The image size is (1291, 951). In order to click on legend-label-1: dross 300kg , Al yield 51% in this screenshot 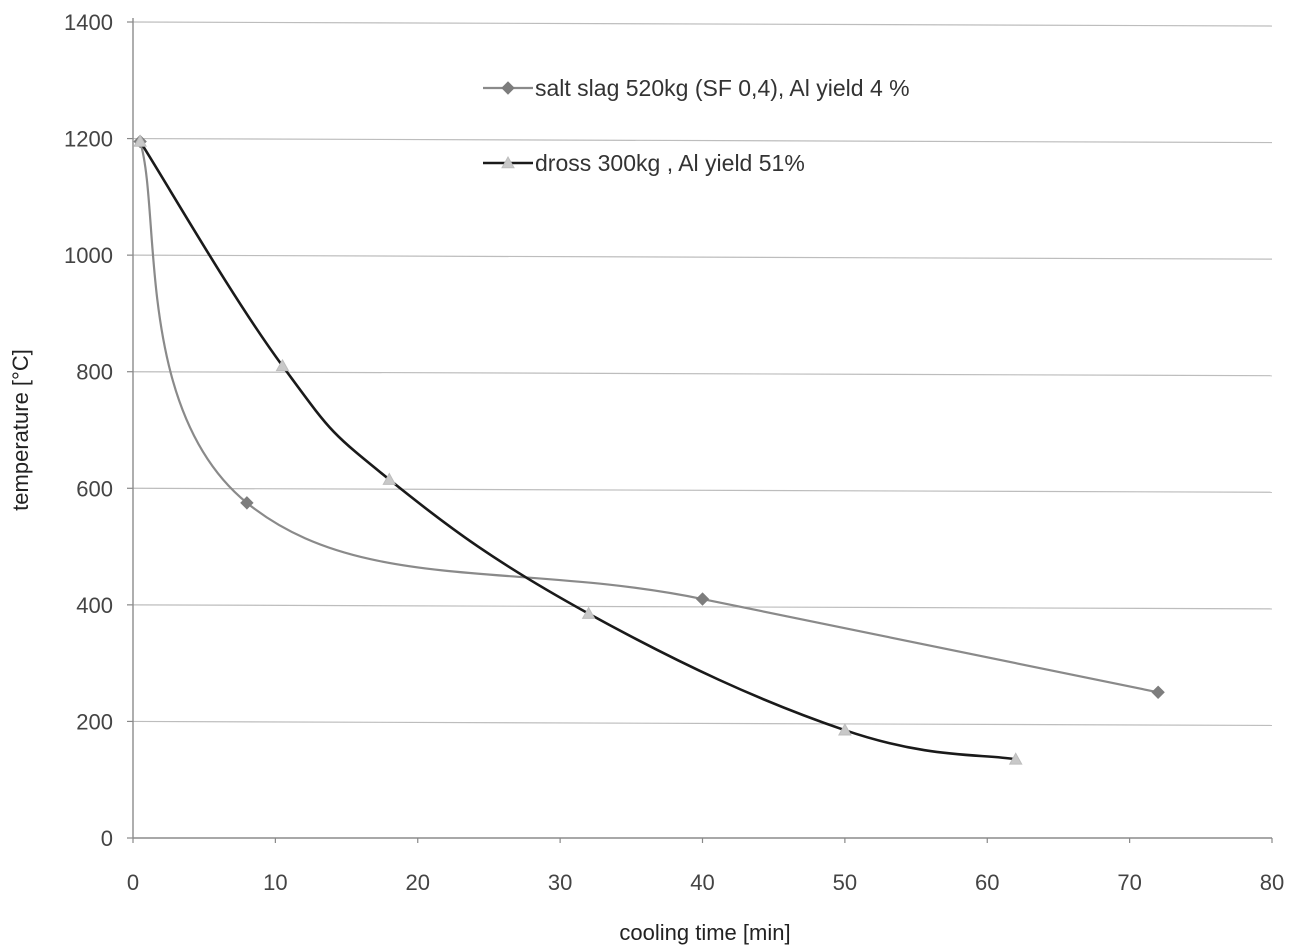, I will do `click(670, 163)`.